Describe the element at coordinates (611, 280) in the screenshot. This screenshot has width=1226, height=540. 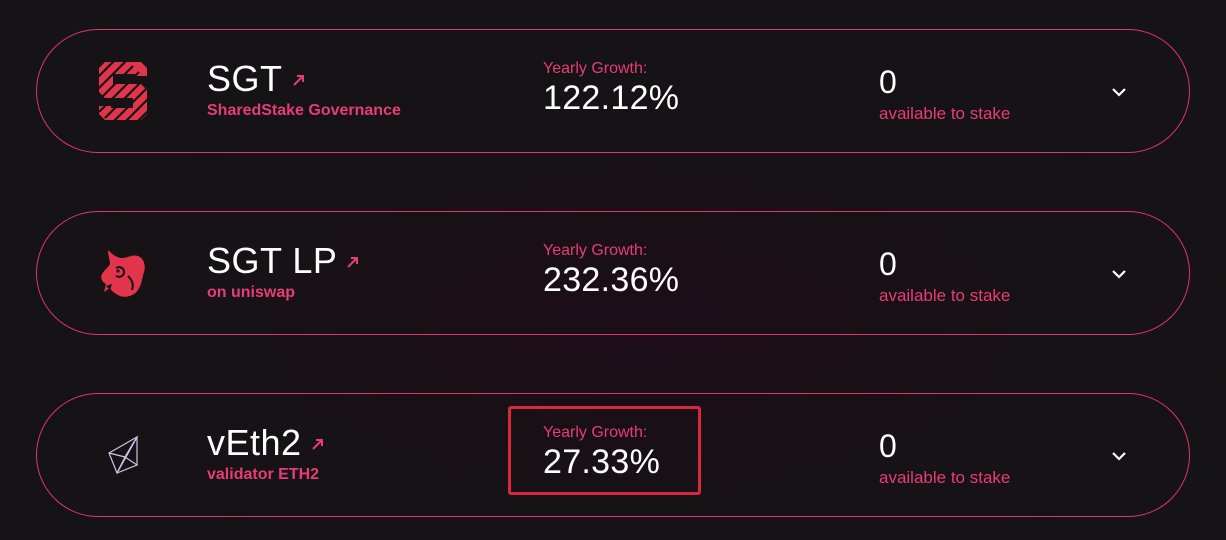
I see `growth-value: 232.36%` at that location.